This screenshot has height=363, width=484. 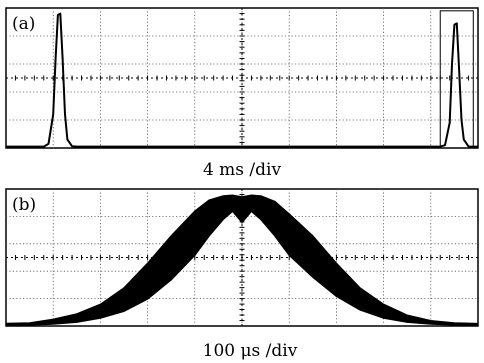 What do you see at coordinates (250, 351) in the screenshot?
I see `panel-b-timebase-caption: 100 μs /div` at bounding box center [250, 351].